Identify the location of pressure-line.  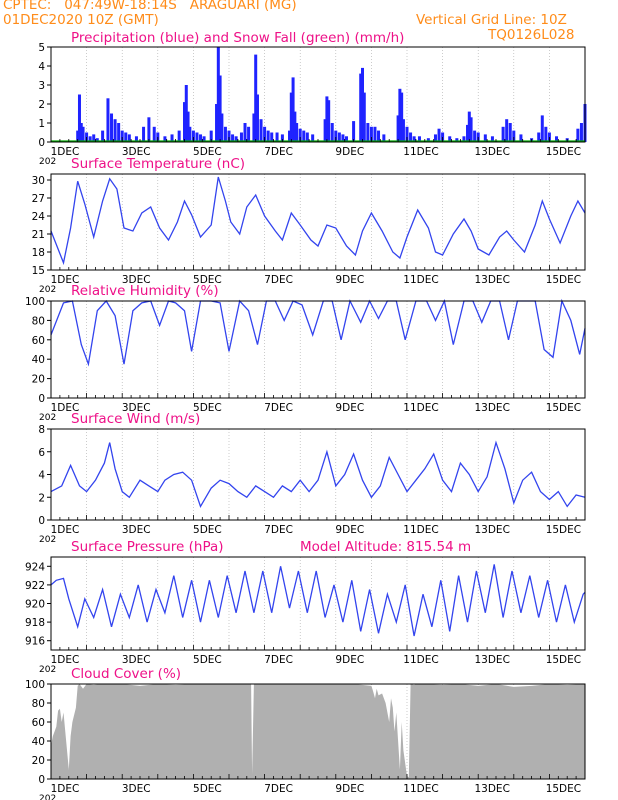
(318, 600).